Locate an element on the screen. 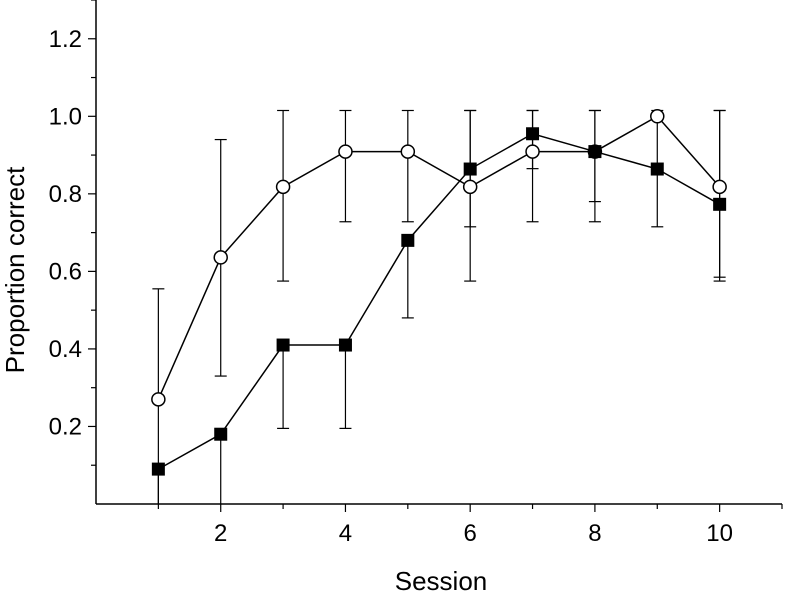 The width and height of the screenshot is (785, 596). y-tick-label: 1.2 is located at coordinates (65, 39).